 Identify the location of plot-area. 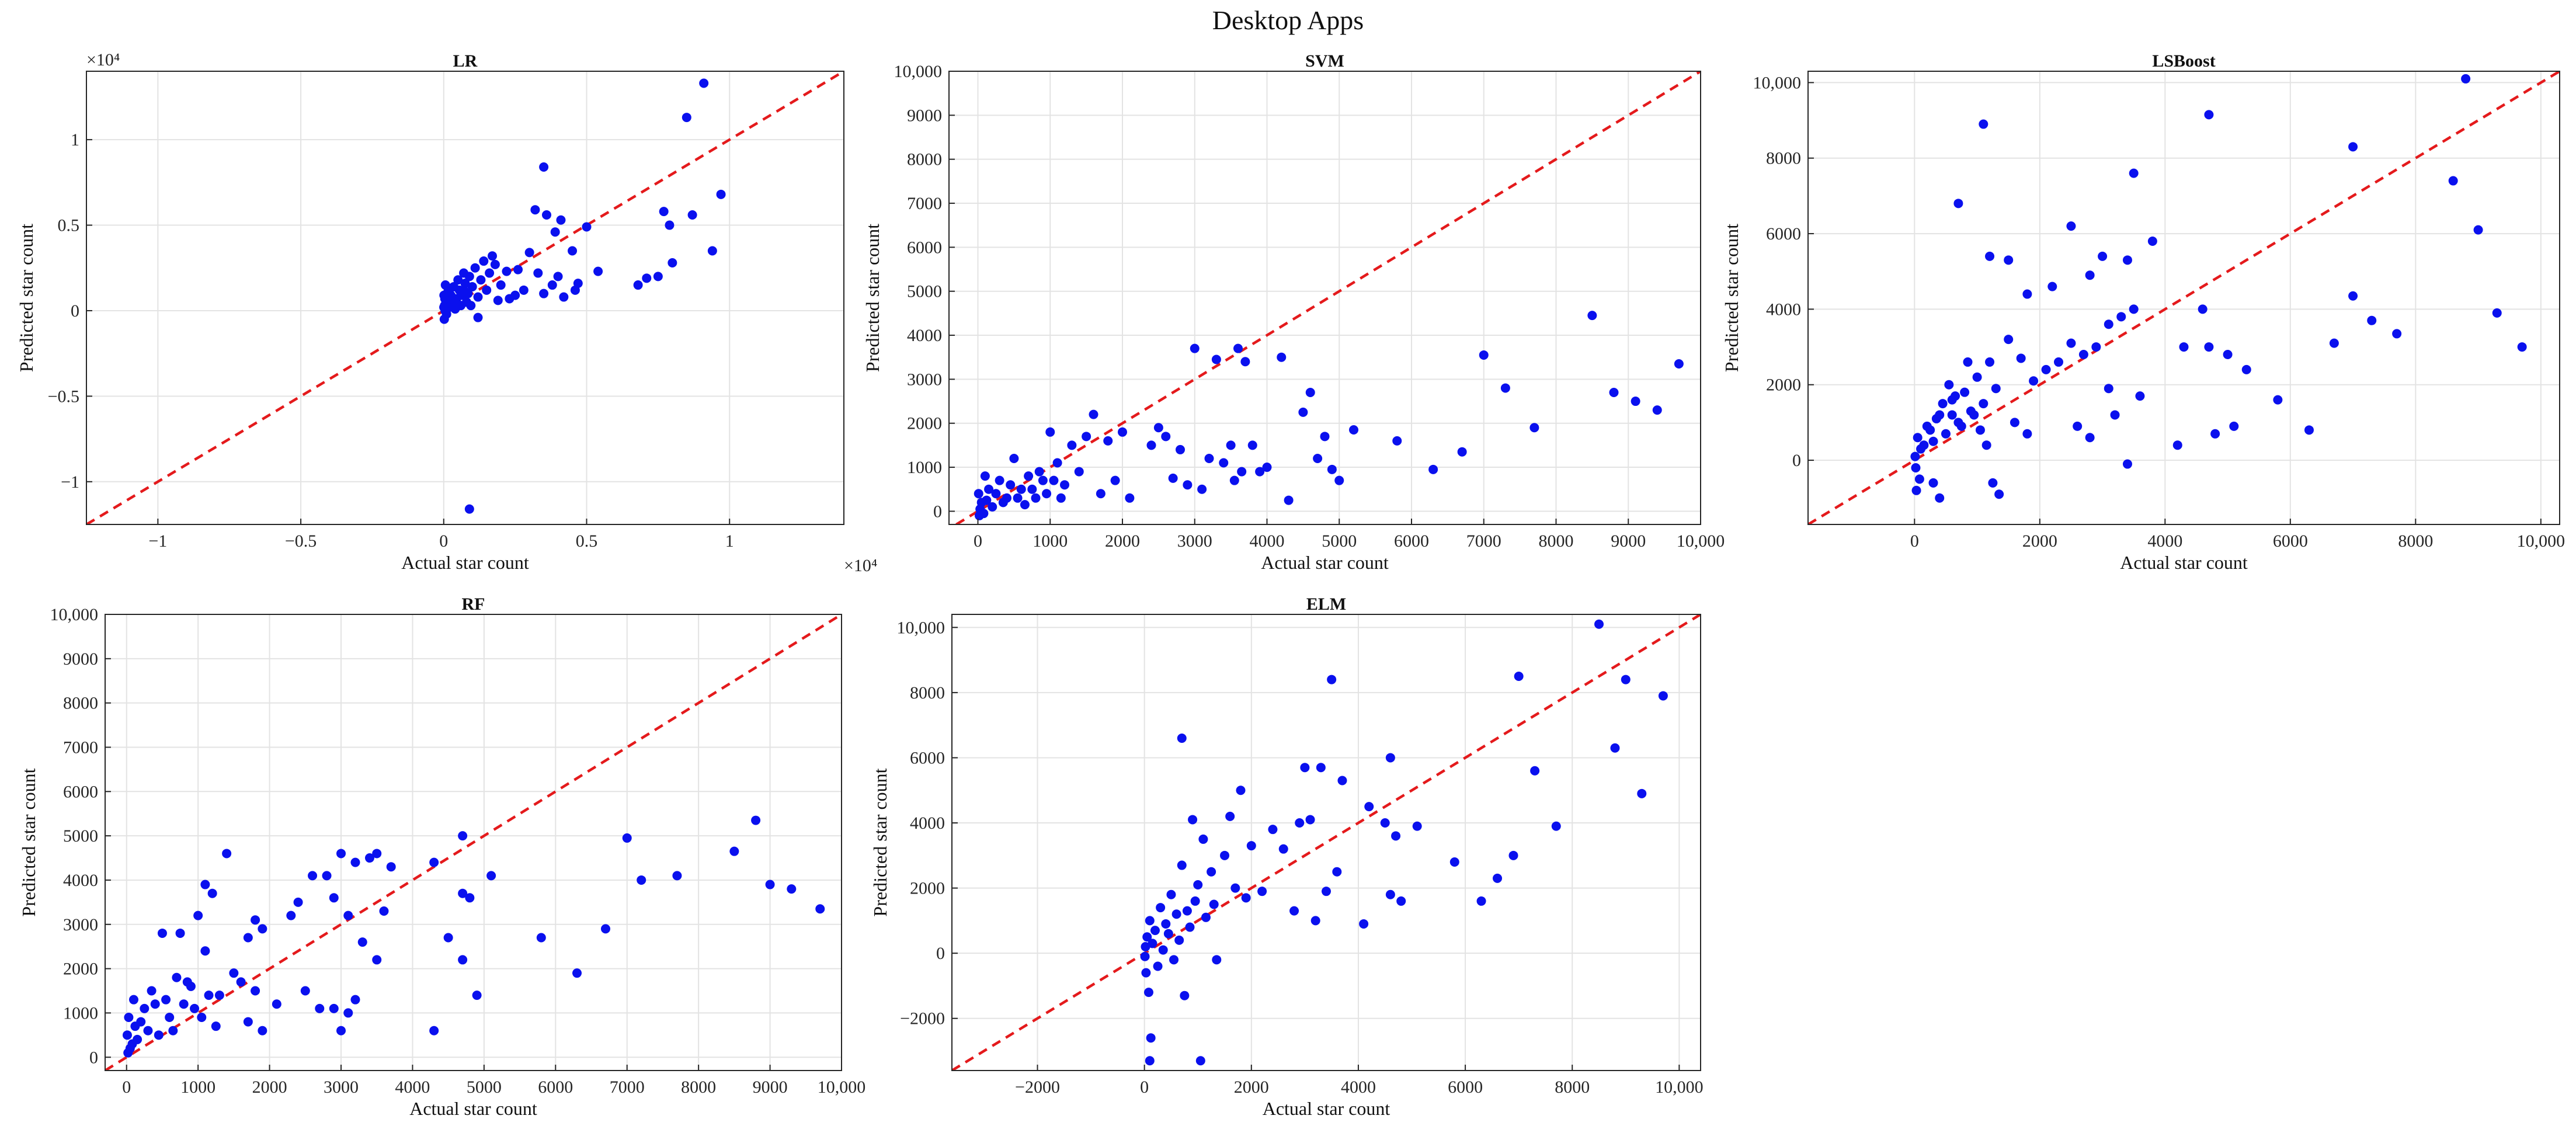
(1325, 297).